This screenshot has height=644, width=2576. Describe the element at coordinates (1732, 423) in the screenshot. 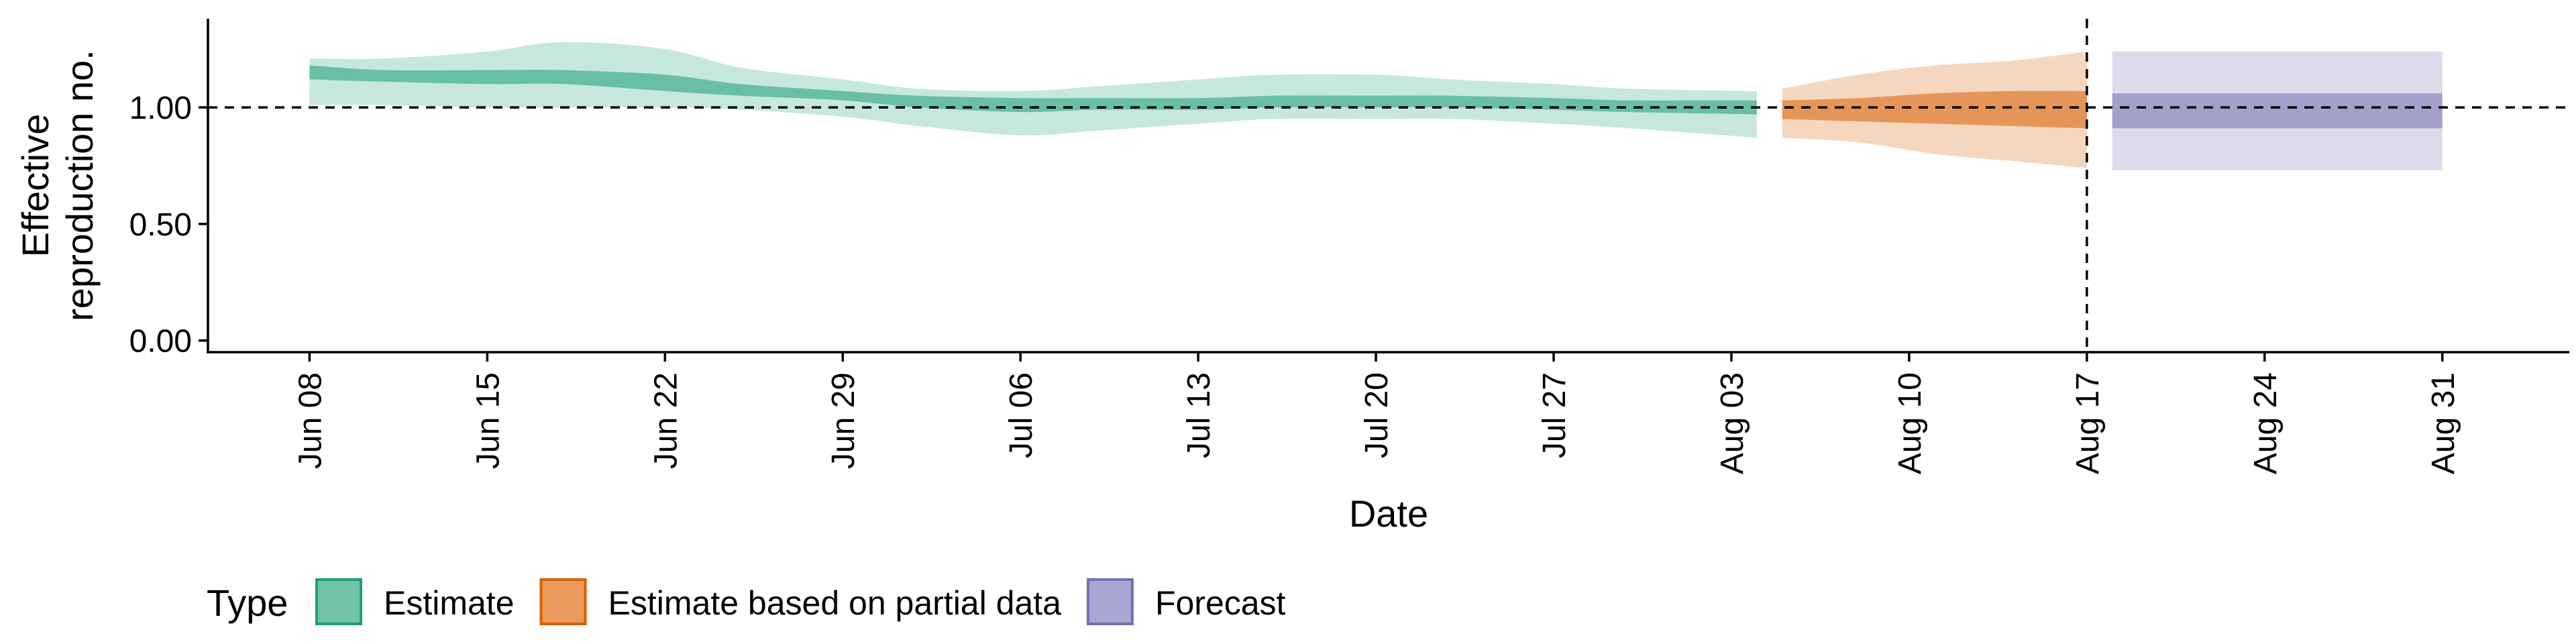

I see `x-tick-label: Aug 03` at that location.